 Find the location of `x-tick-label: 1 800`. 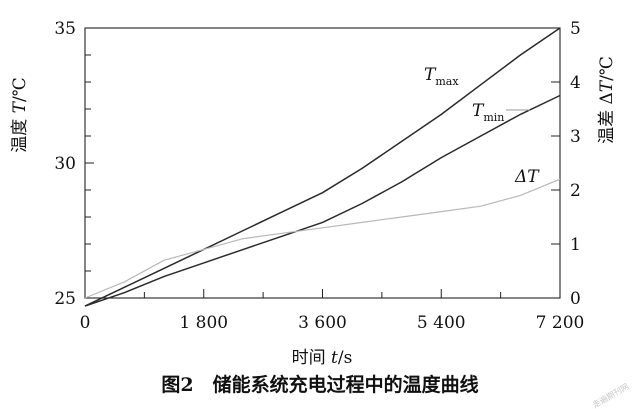

x-tick-label: 1 800 is located at coordinates (203, 323).